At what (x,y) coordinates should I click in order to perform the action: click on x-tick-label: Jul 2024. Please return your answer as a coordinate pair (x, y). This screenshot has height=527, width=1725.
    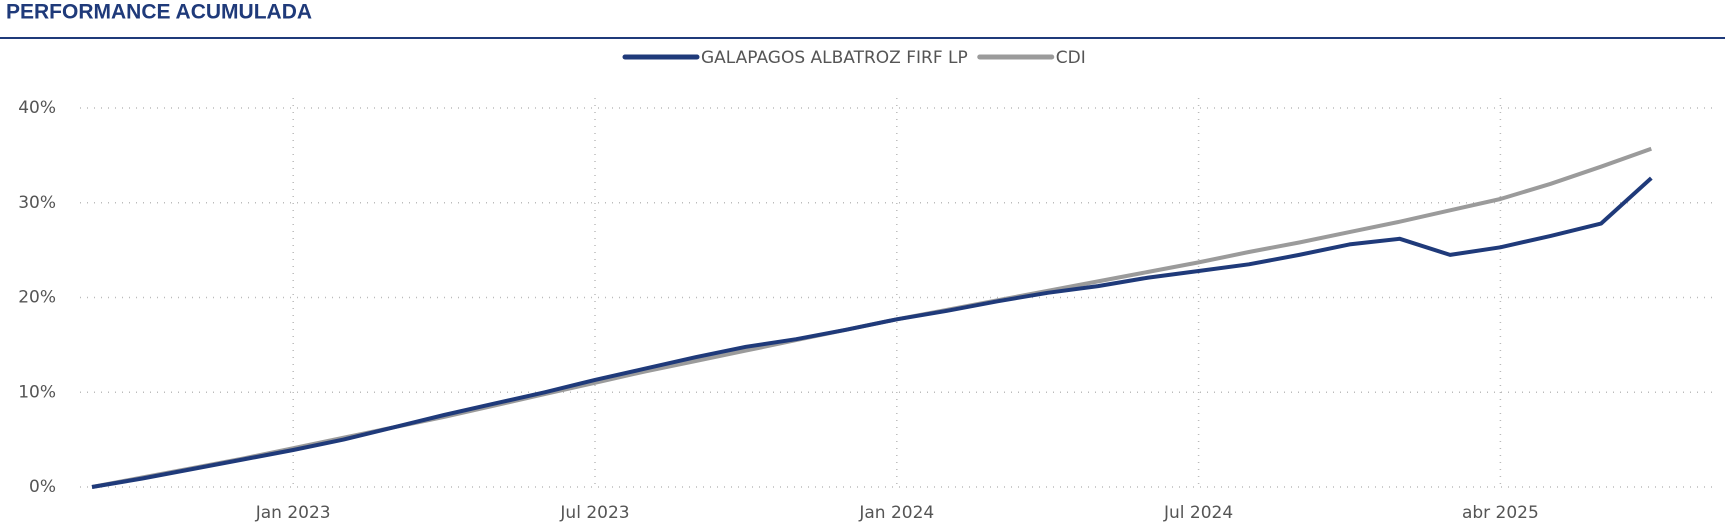
    Looking at the image, I should click on (1198, 513).